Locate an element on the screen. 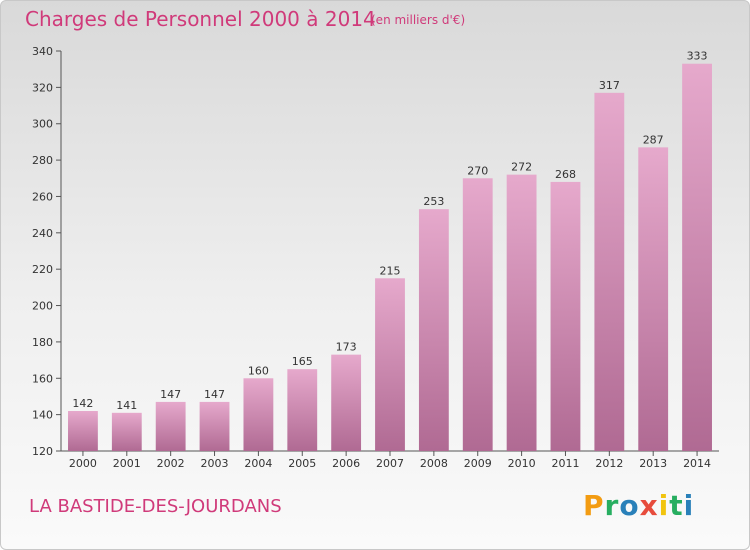 This screenshot has height=550, width=750. data-label-2003: 147 is located at coordinates (214, 394).